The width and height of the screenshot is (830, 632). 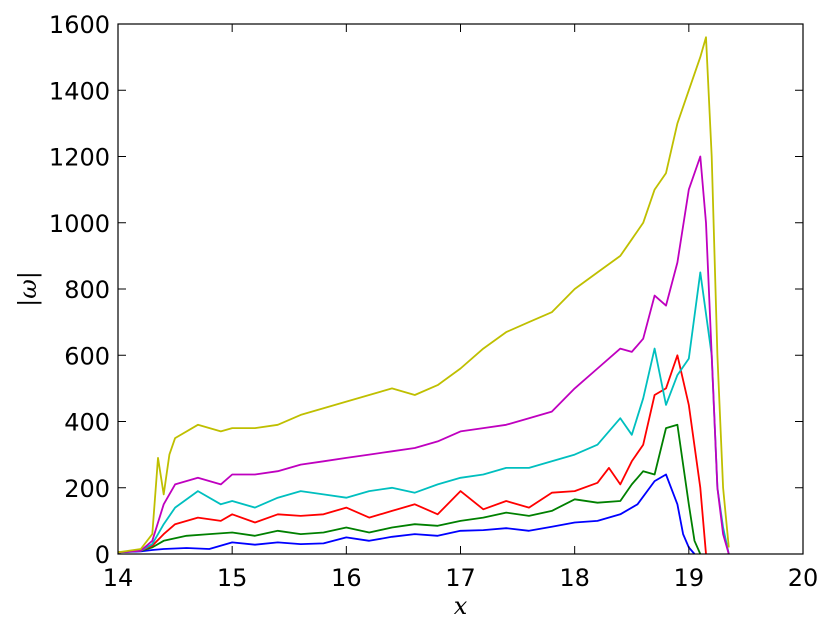 What do you see at coordinates (79, 224) in the screenshot?
I see `y-tick-label: 1000` at bounding box center [79, 224].